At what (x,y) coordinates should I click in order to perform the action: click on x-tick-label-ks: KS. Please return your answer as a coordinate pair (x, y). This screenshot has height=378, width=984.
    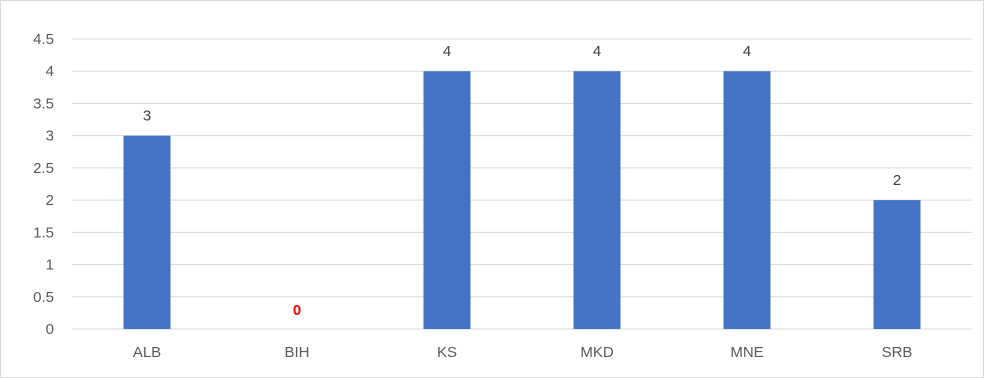
    Looking at the image, I should click on (447, 352).